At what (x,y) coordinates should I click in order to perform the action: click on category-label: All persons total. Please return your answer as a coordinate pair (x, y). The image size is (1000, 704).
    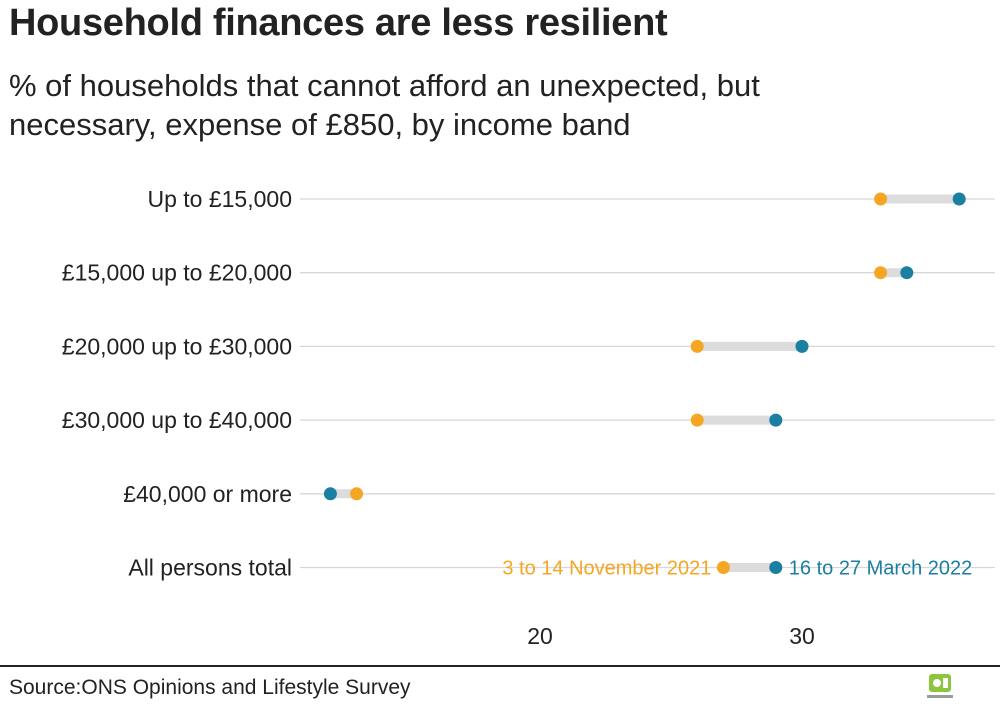
    Looking at the image, I should click on (210, 568).